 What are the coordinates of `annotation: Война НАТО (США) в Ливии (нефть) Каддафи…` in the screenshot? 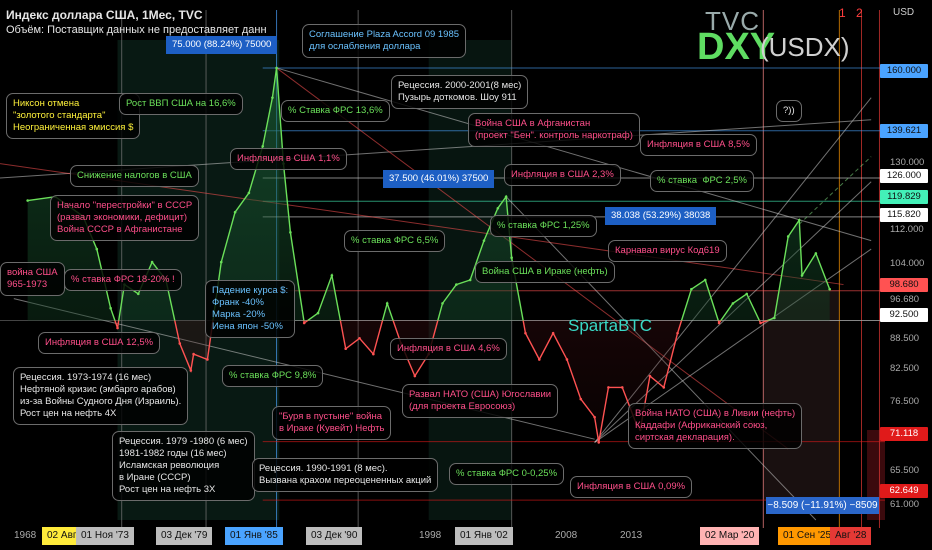 It's located at (715, 426).